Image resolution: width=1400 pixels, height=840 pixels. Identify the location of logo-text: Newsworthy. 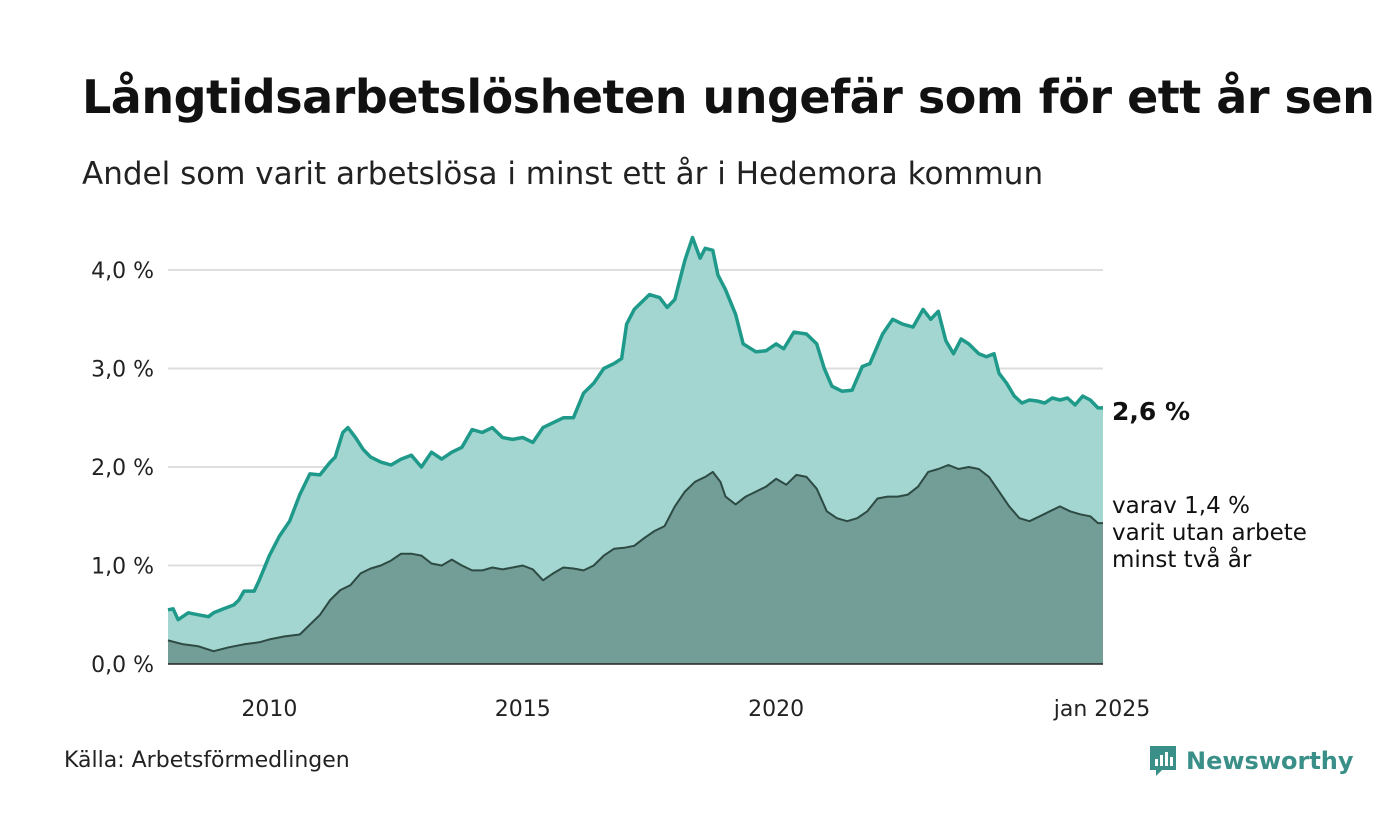
(1270, 761).